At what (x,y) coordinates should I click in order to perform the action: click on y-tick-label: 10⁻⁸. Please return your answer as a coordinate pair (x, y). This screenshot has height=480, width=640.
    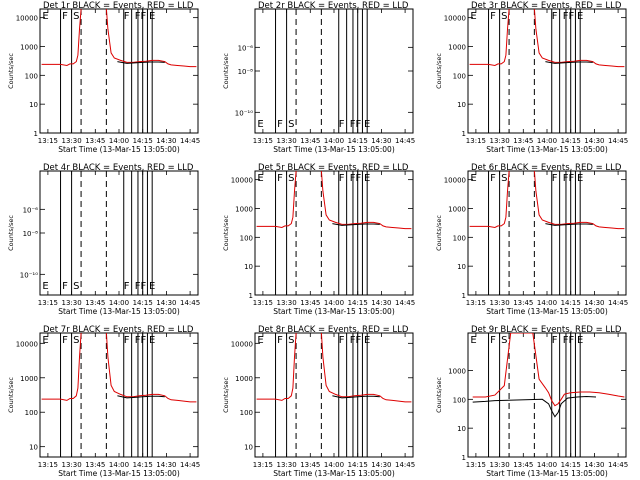
    Looking at the image, I should click on (246, 72).